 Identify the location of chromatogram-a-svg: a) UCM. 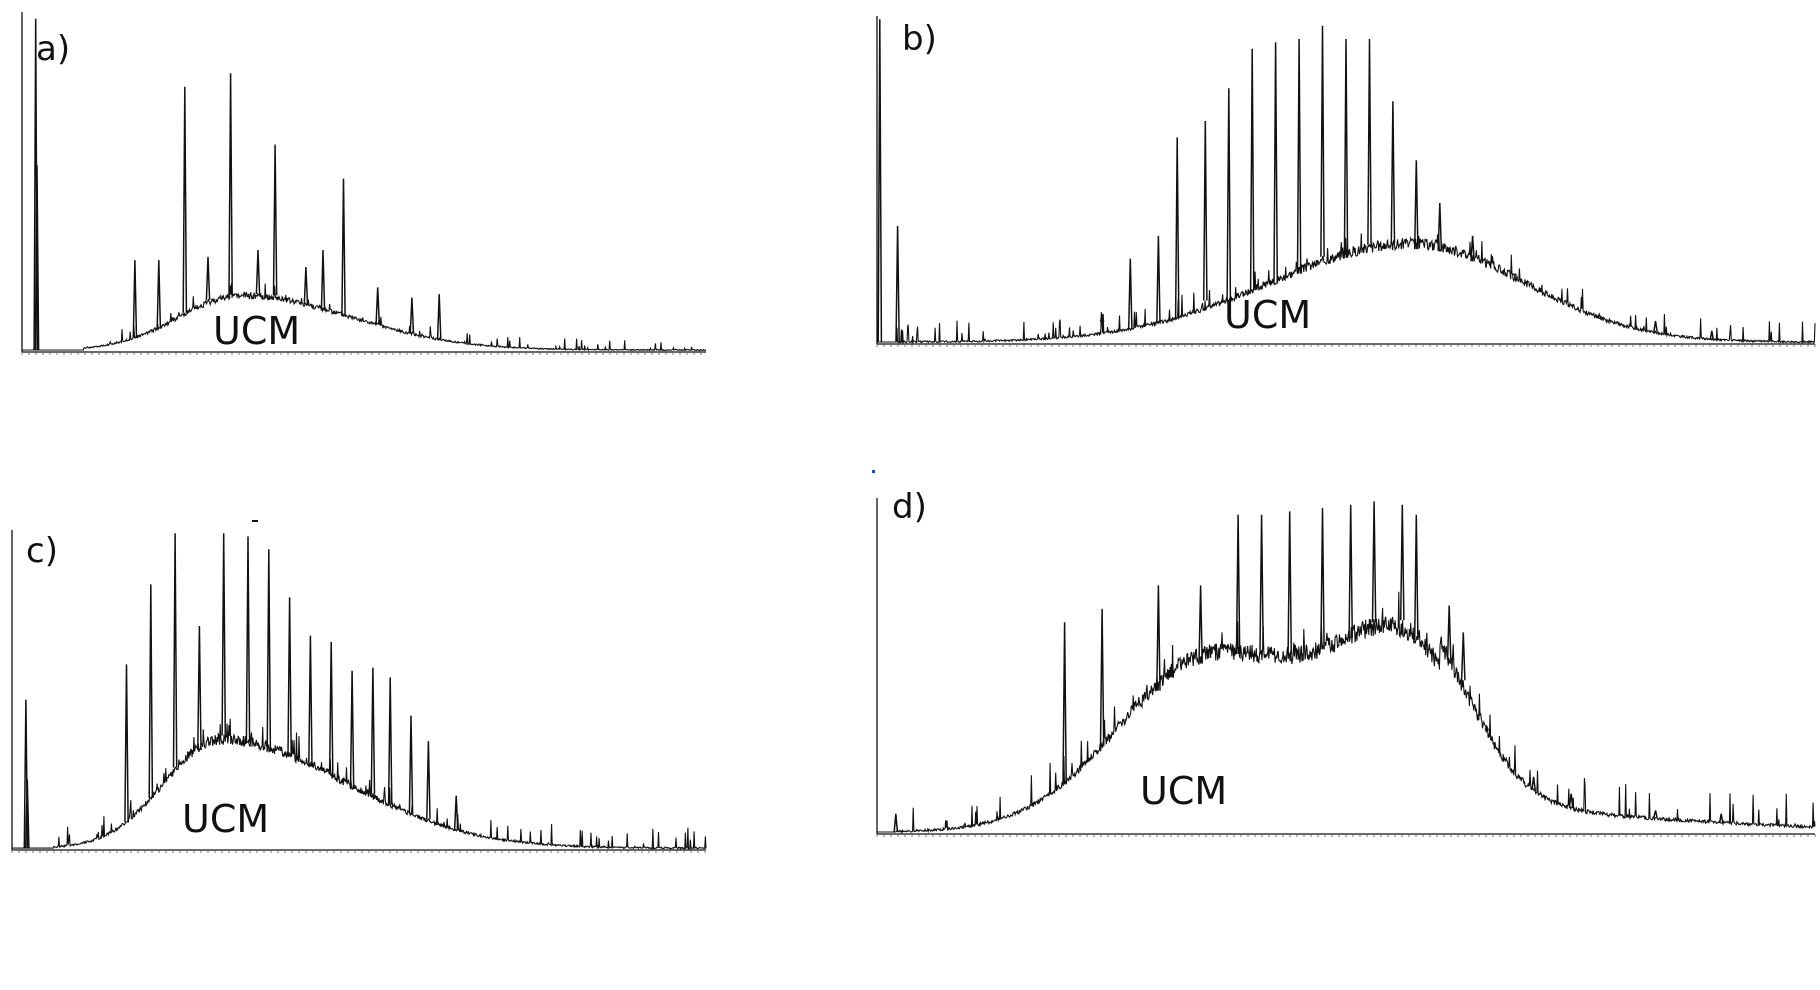
(364, 183).